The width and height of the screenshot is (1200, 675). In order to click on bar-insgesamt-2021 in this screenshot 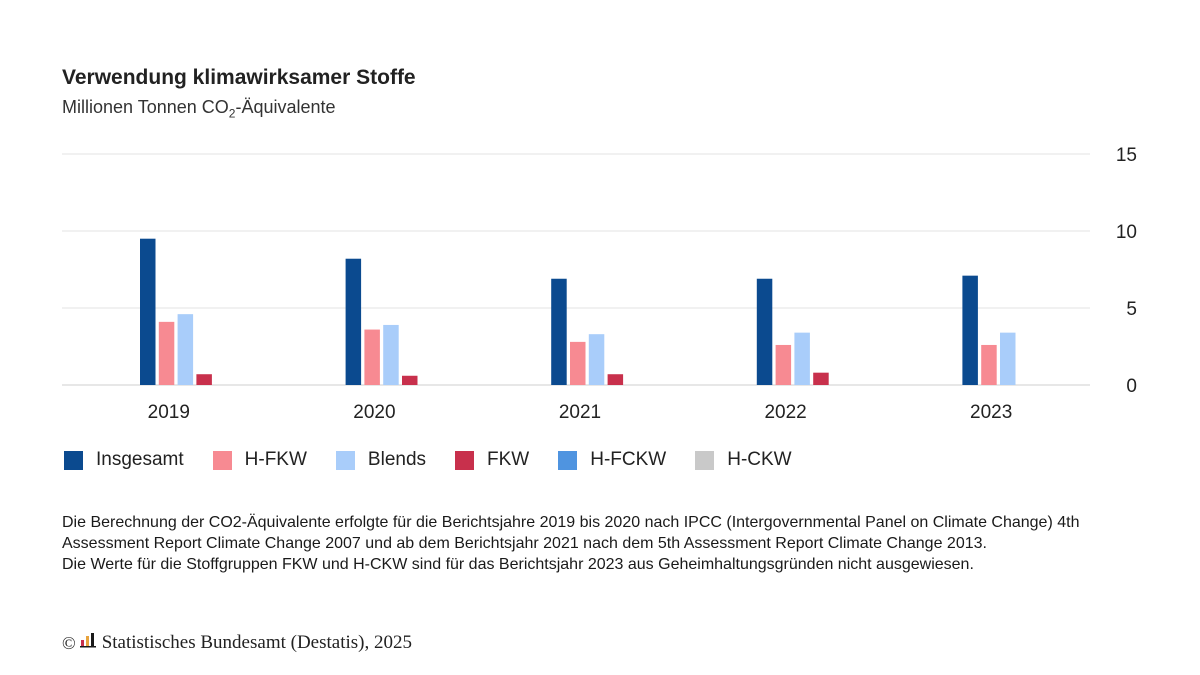, I will do `click(559, 331)`.